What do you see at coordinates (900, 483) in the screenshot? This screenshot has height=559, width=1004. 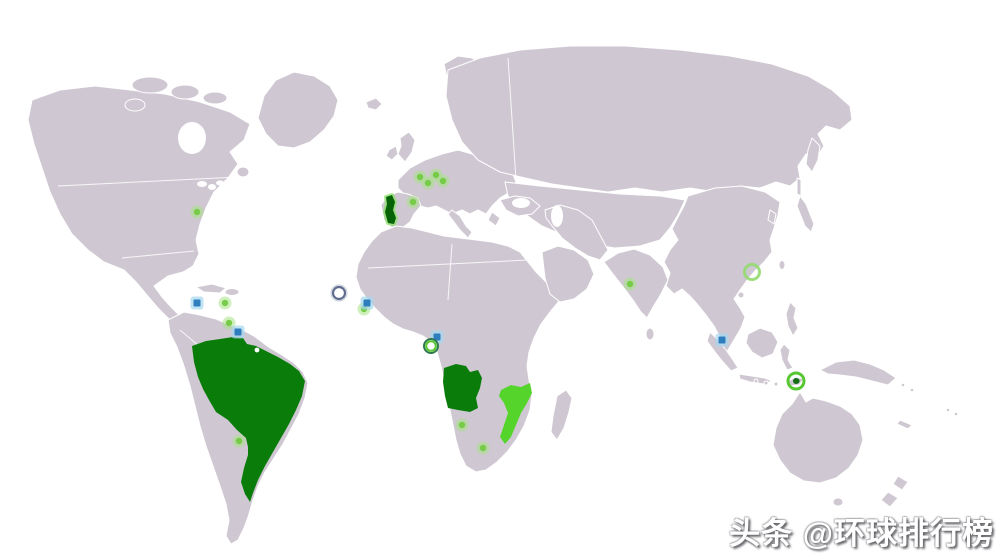 I see `new-zealand-north` at bounding box center [900, 483].